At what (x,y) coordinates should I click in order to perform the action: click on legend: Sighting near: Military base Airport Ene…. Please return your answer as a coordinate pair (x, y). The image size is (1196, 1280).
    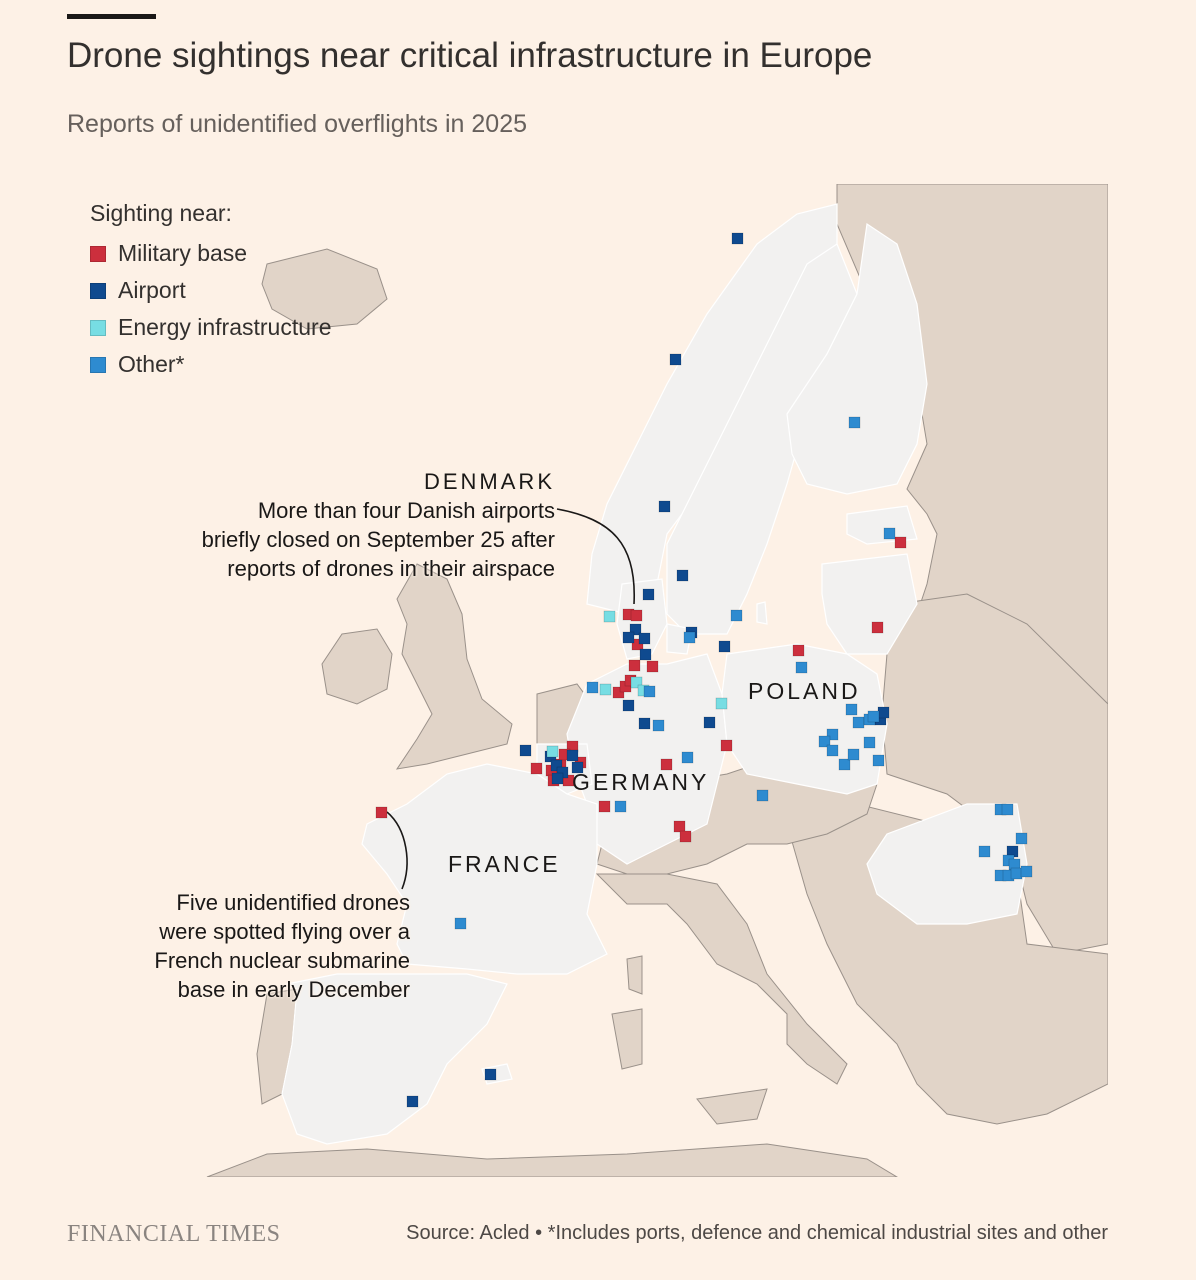
    Looking at the image, I should click on (210, 291).